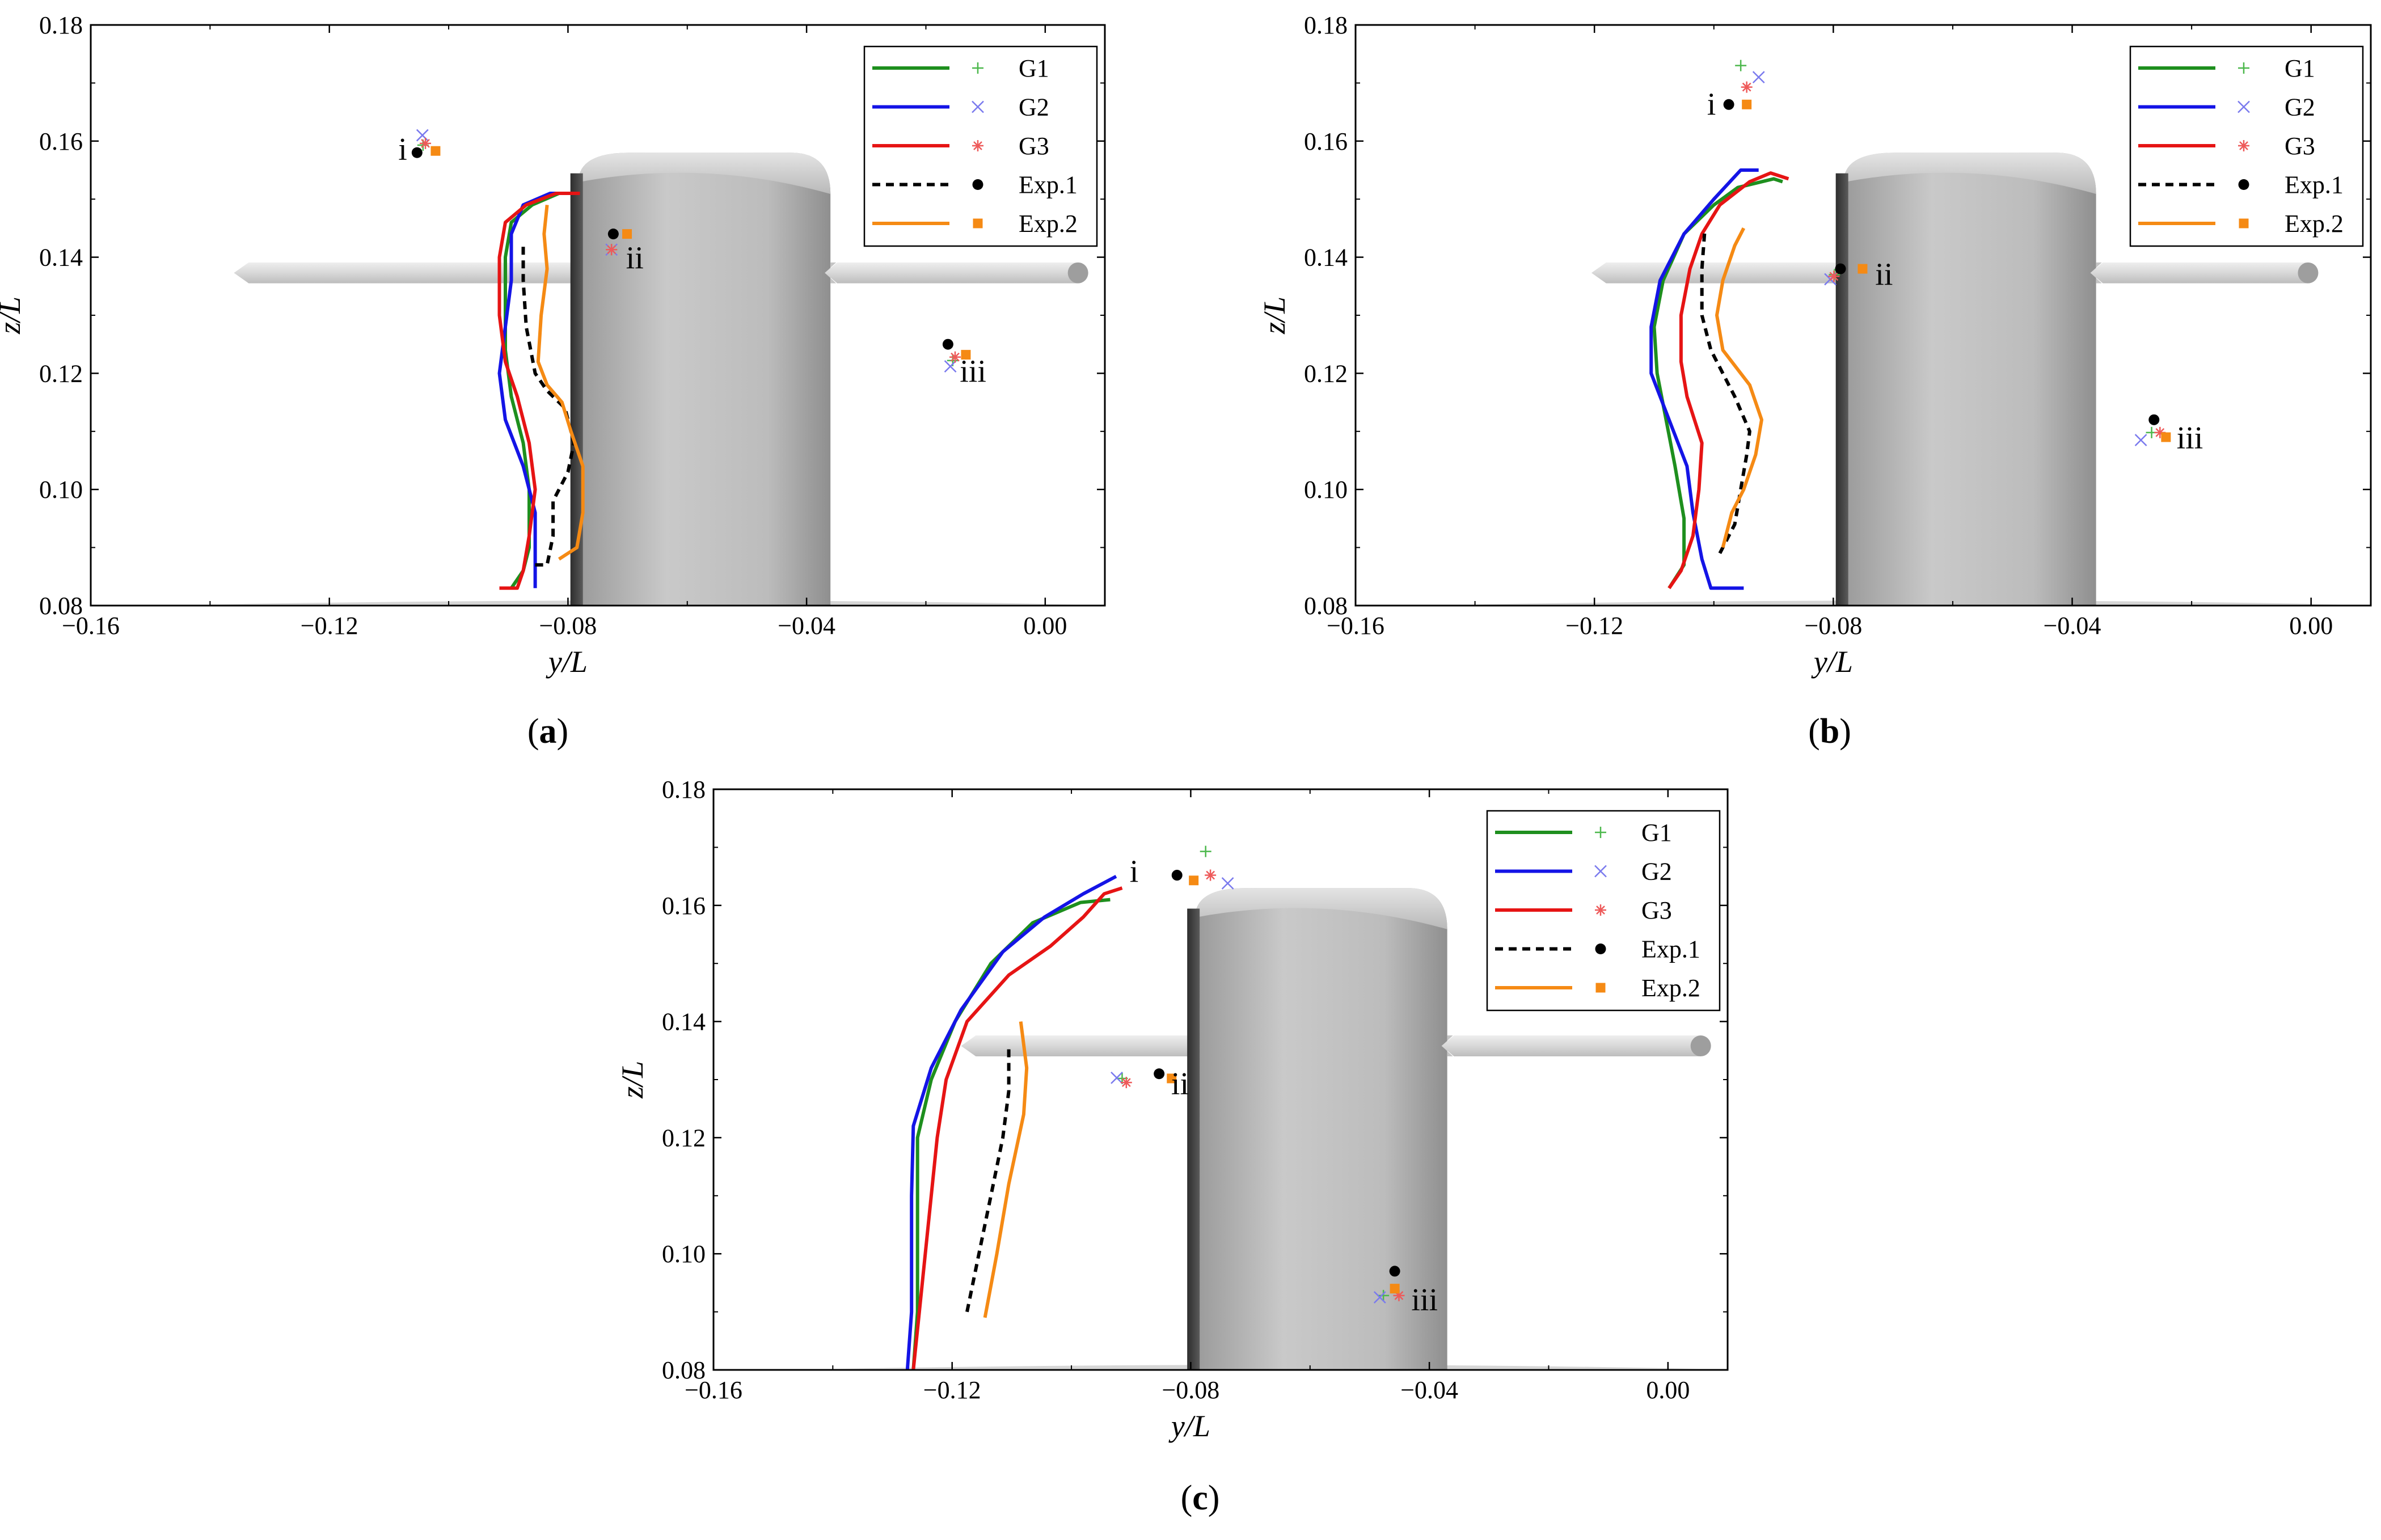 The image size is (2381, 1540). Describe the element at coordinates (1741, 65) in the screenshot. I see `marker-g1-i` at that location.